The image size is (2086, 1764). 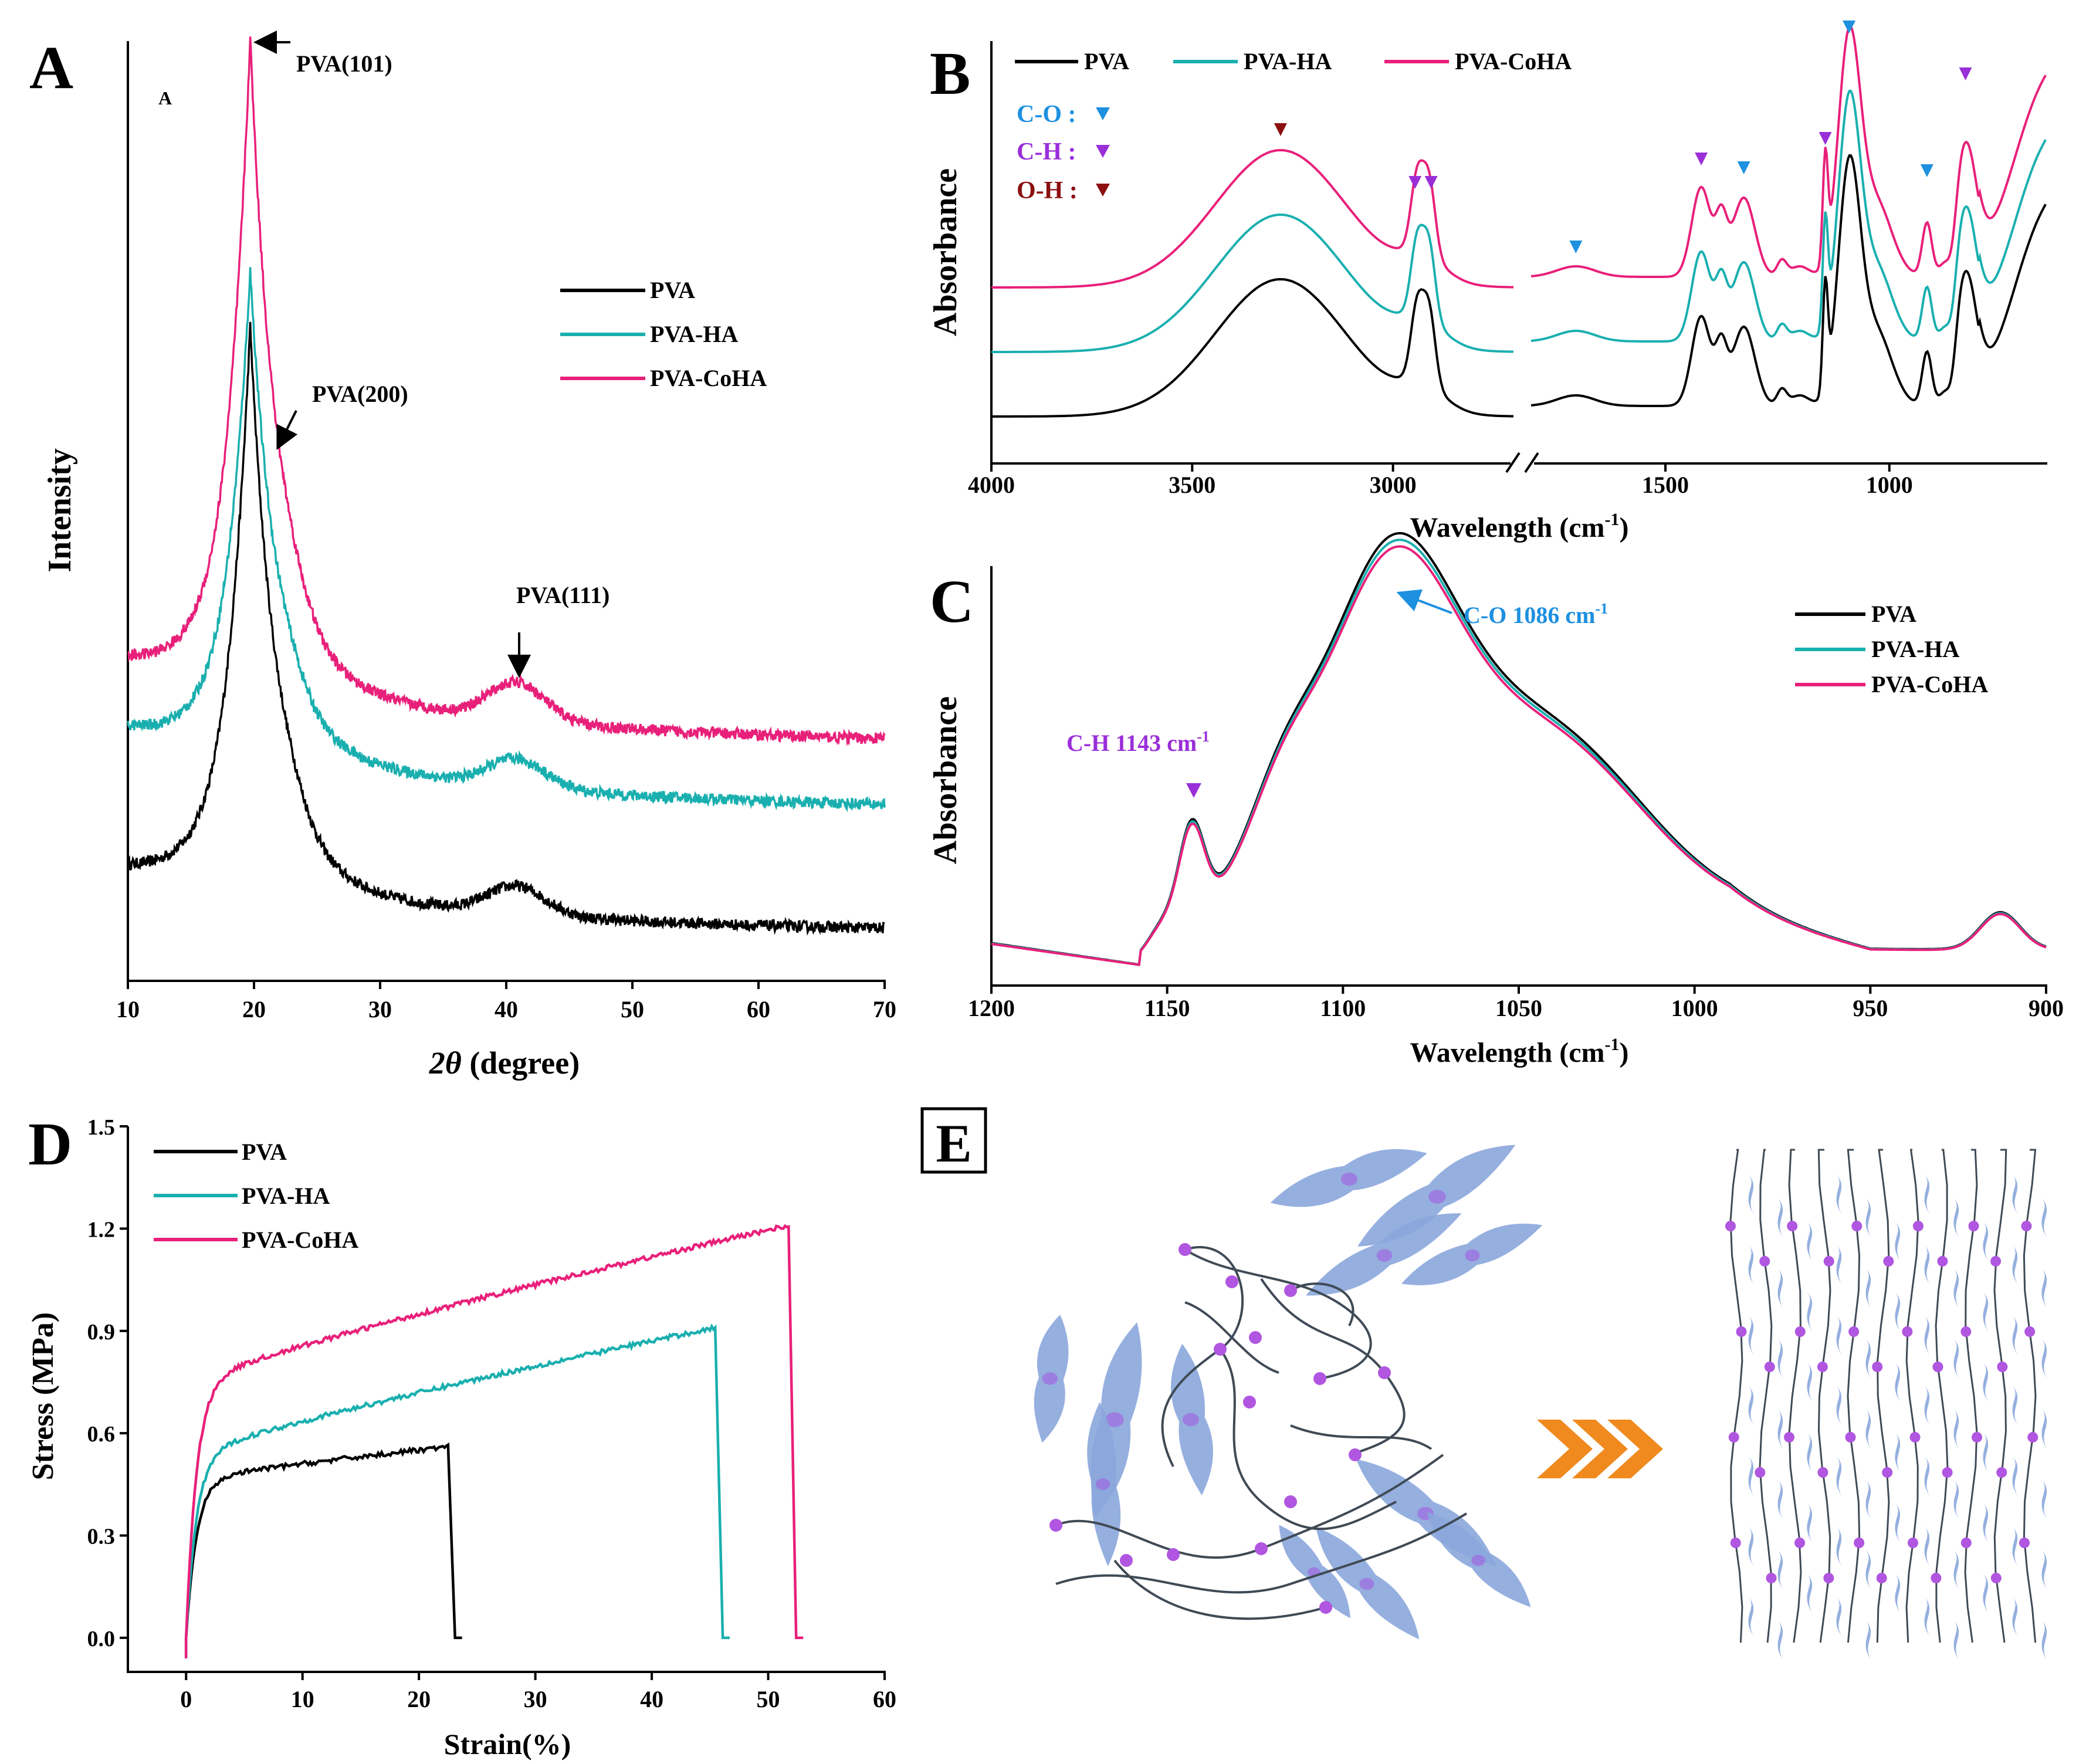 What do you see at coordinates (1886, 1404) in the screenshot?
I see `aligned-network-illustration` at bounding box center [1886, 1404].